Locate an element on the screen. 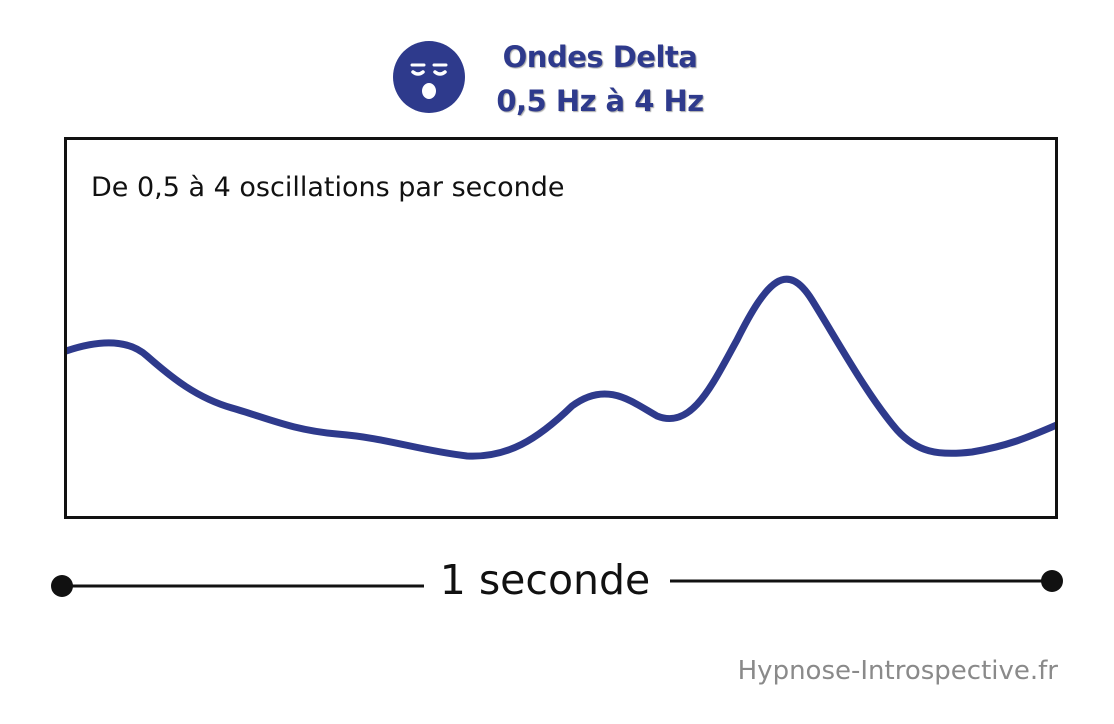 This screenshot has height=724, width=1114. site-credit: Hypnose-Introspective.fr is located at coordinates (897, 671).